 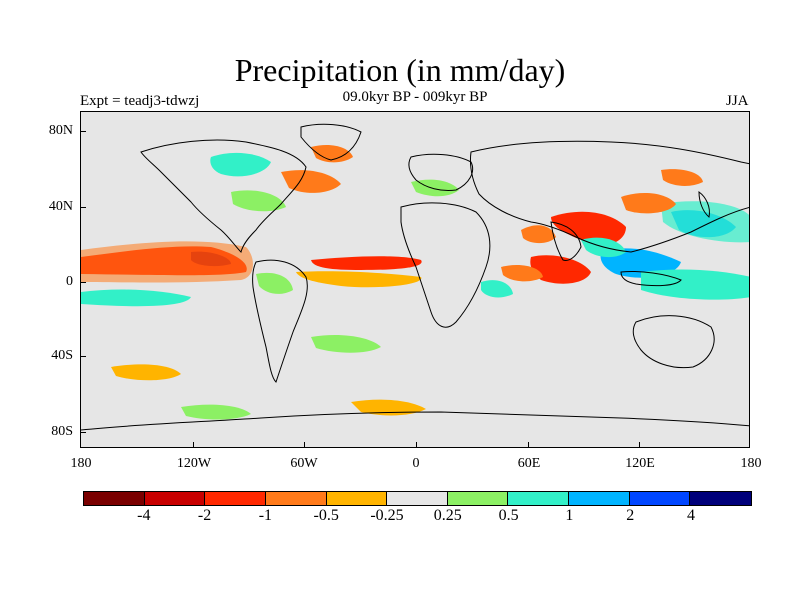 What do you see at coordinates (691, 515) in the screenshot?
I see `colorbar-label: 4` at bounding box center [691, 515].